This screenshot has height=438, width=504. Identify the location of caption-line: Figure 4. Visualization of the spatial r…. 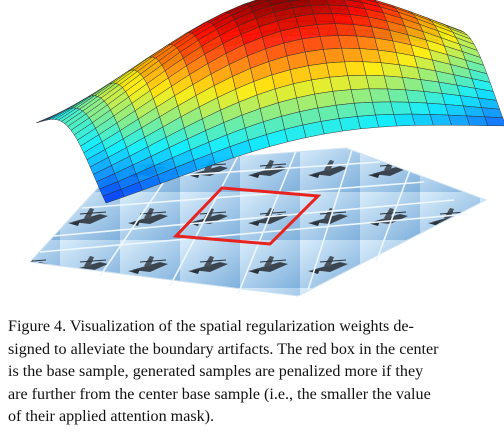
(211, 326).